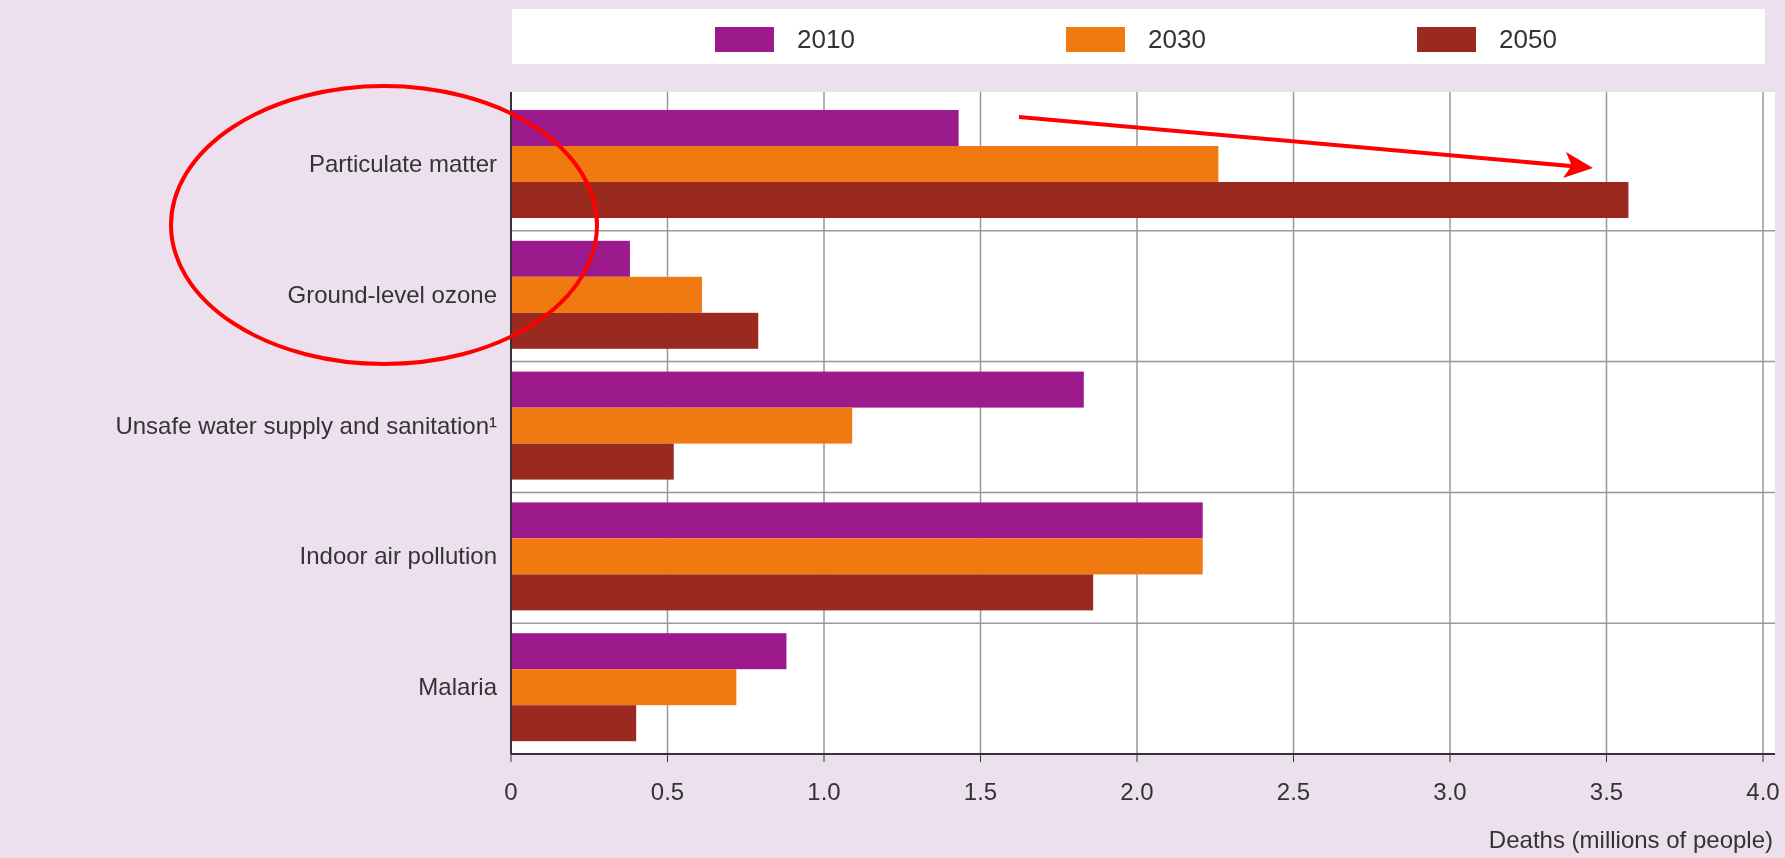  Describe the element at coordinates (1606, 791) in the screenshot. I see `x-tick-label: 3.5` at that location.